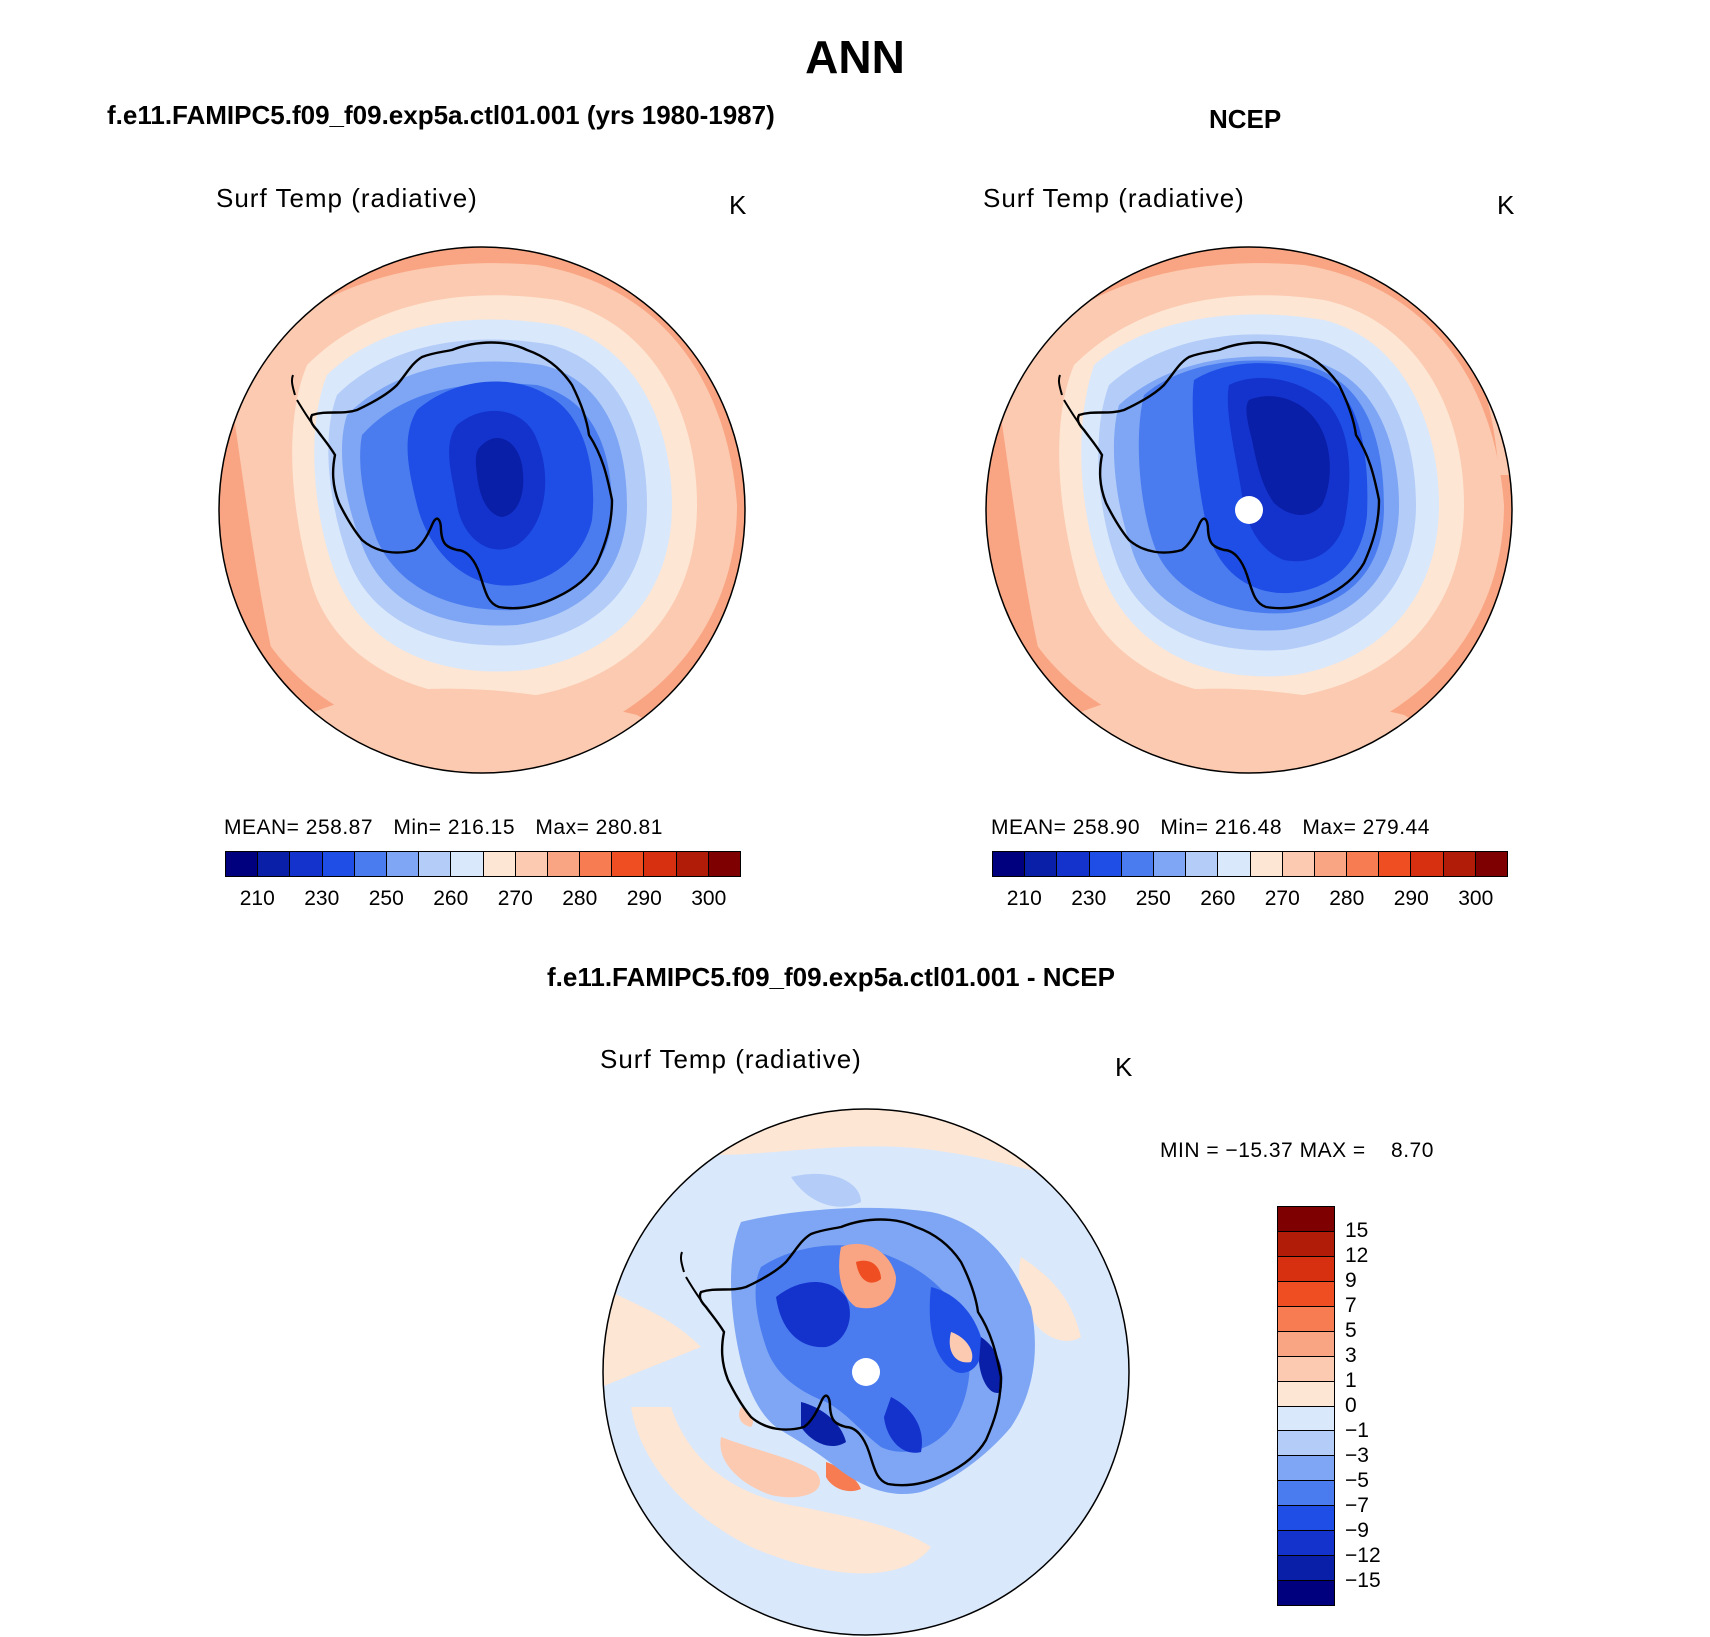 The width and height of the screenshot is (1710, 1637). I want to click on polar-map-obs, so click(1249, 510).